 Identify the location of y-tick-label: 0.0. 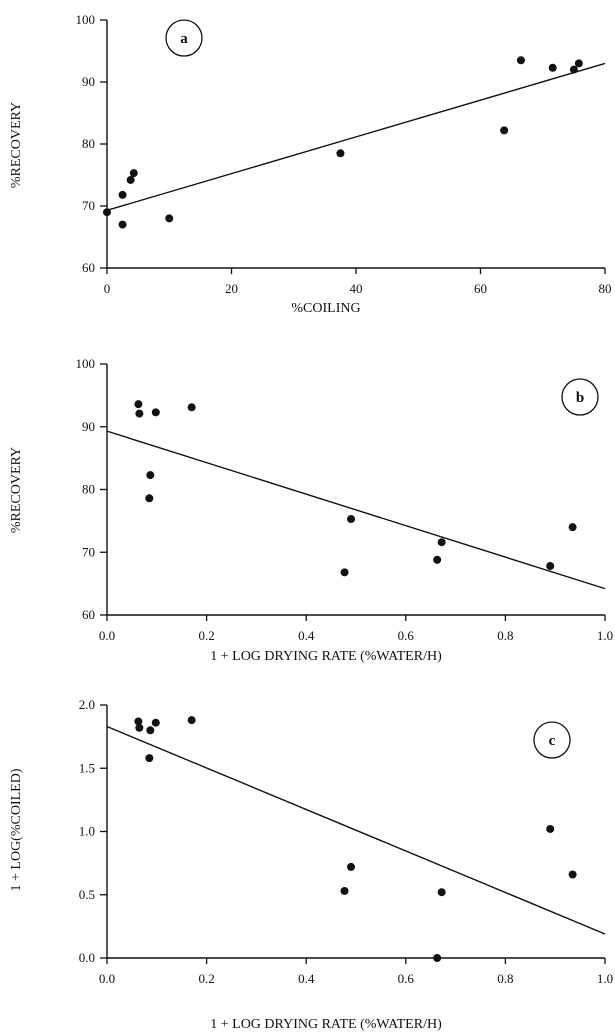
(87, 957).